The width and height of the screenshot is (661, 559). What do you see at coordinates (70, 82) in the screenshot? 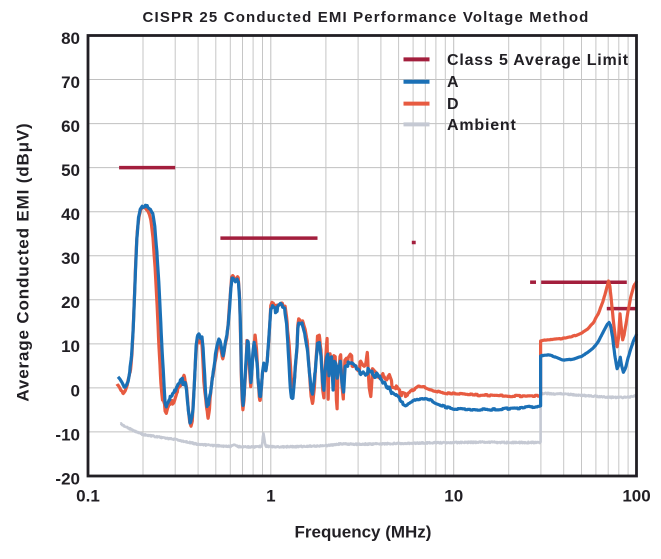
I see `svg-text: 70` at bounding box center [70, 82].